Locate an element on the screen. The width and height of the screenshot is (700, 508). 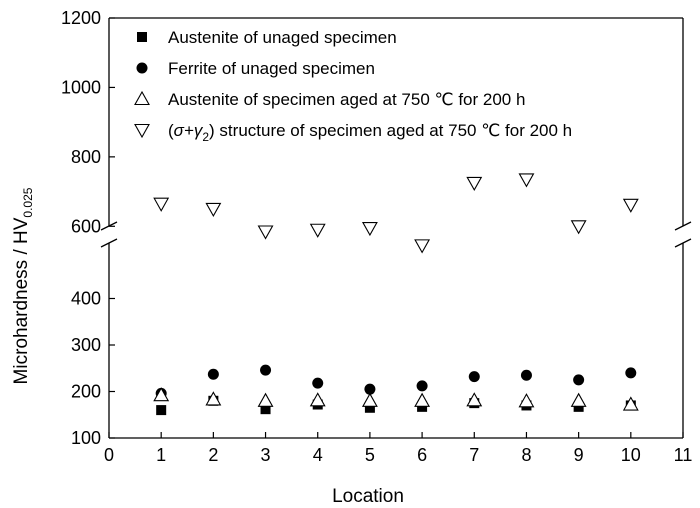
x-tick-label: 10 is located at coordinates (631, 455).